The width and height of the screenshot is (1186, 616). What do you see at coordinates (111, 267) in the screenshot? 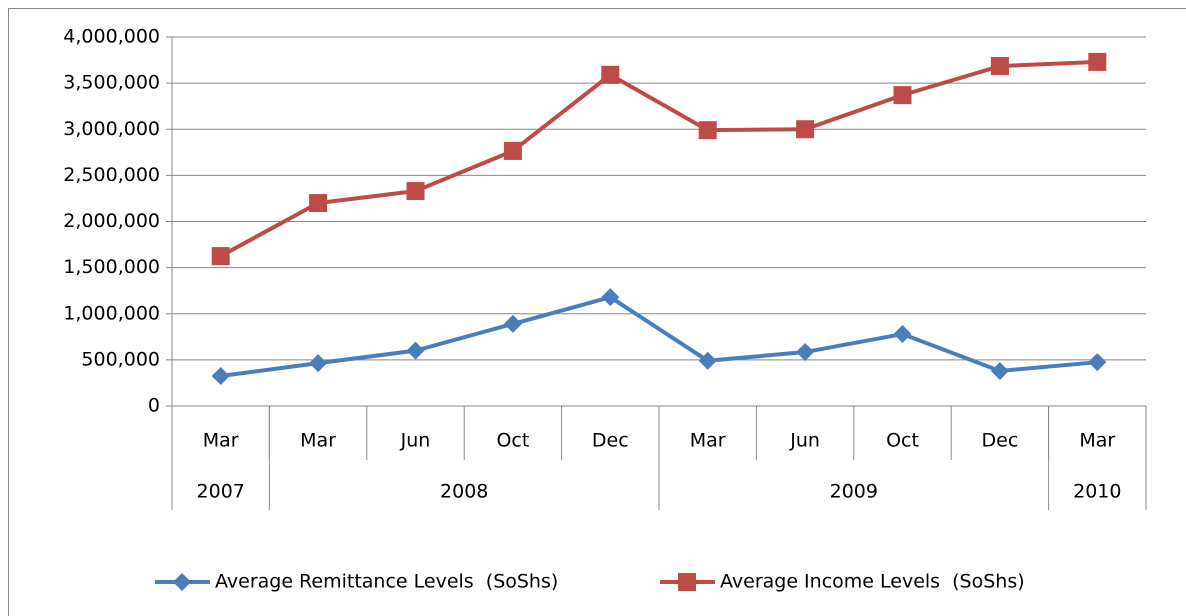
I see `y-tick-label: 1,500,000` at bounding box center [111, 267].